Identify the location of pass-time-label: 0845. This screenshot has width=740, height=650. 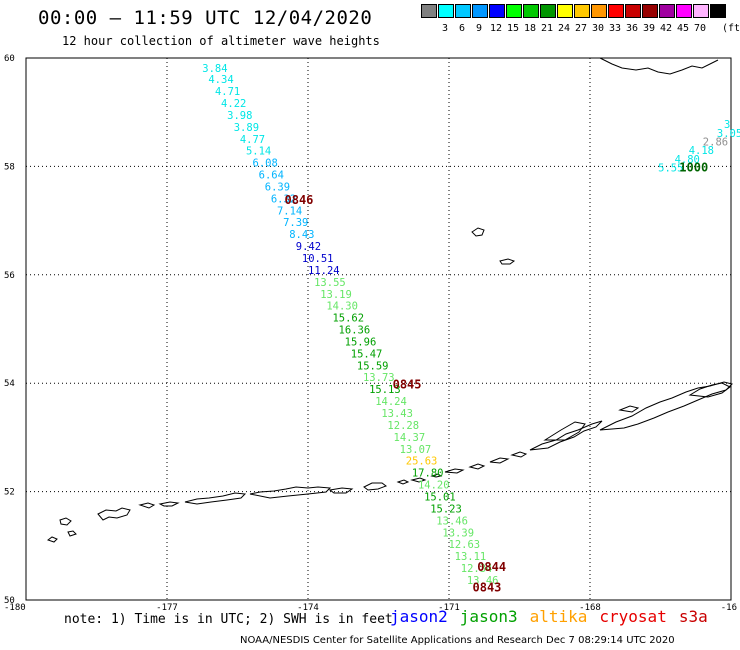
(407, 384).